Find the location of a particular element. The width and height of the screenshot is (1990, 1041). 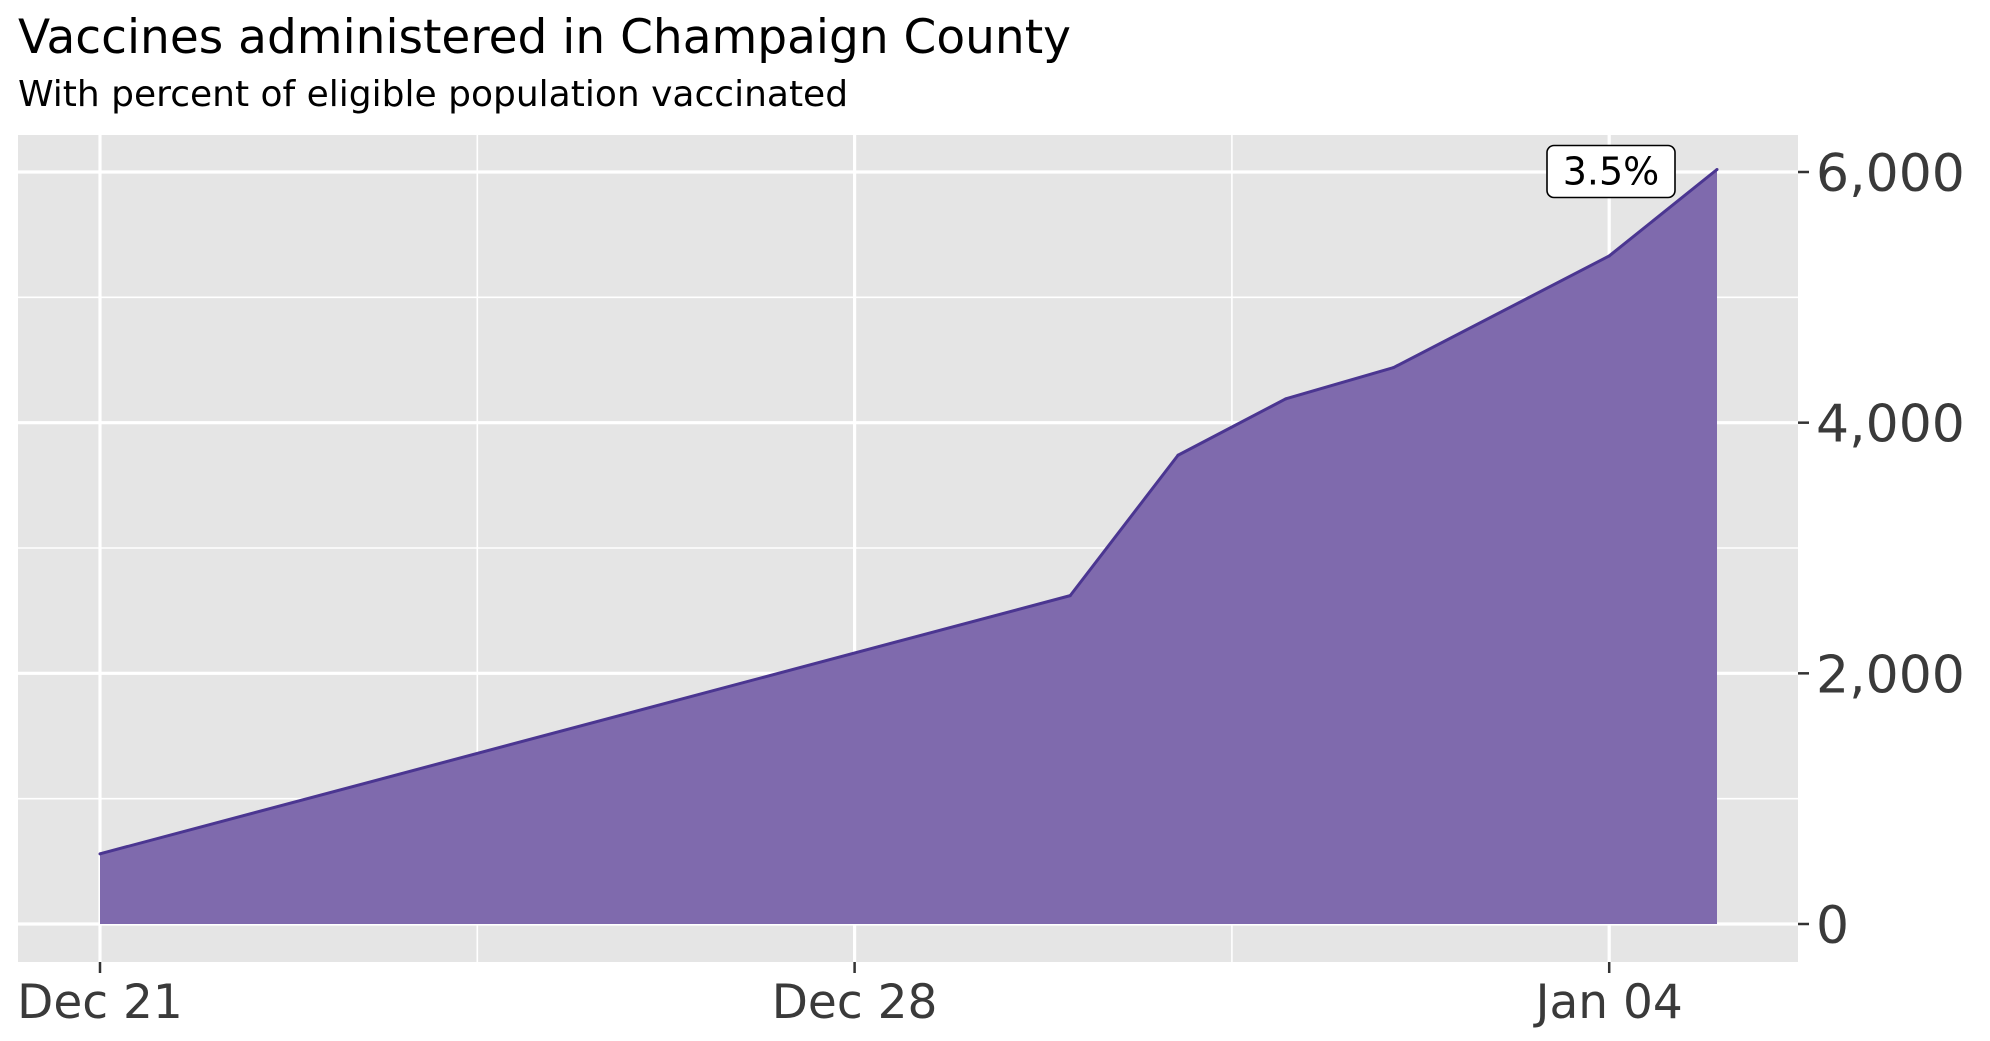

y-axis: 0 2,000 4,000 6,000 is located at coordinates (1881, 550).